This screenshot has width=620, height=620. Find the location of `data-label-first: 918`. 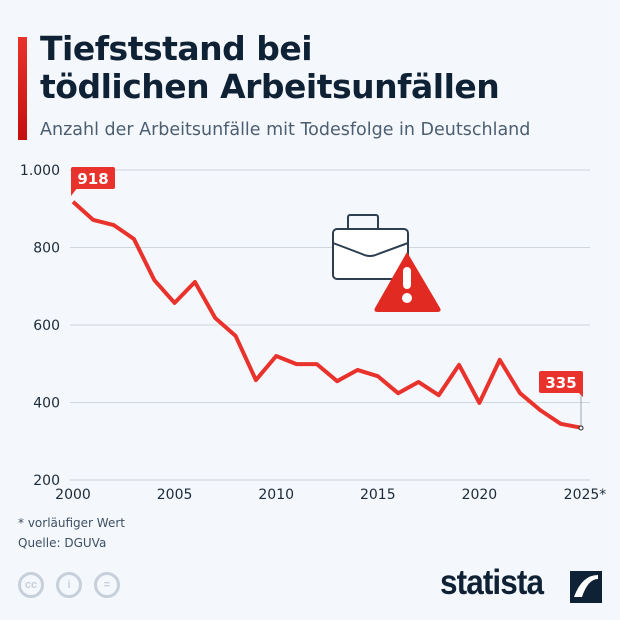

data-label-first: 918 is located at coordinates (93, 181).